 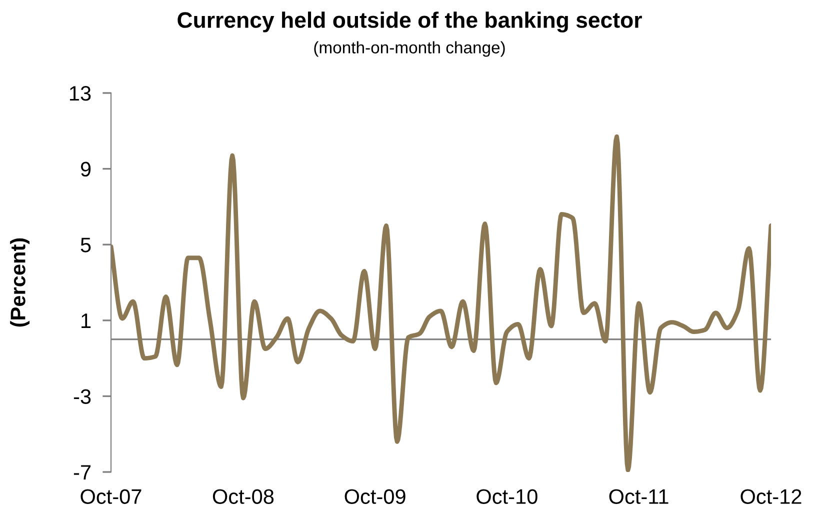 I want to click on x-tick-label: Oct-12, so click(x=771, y=496).